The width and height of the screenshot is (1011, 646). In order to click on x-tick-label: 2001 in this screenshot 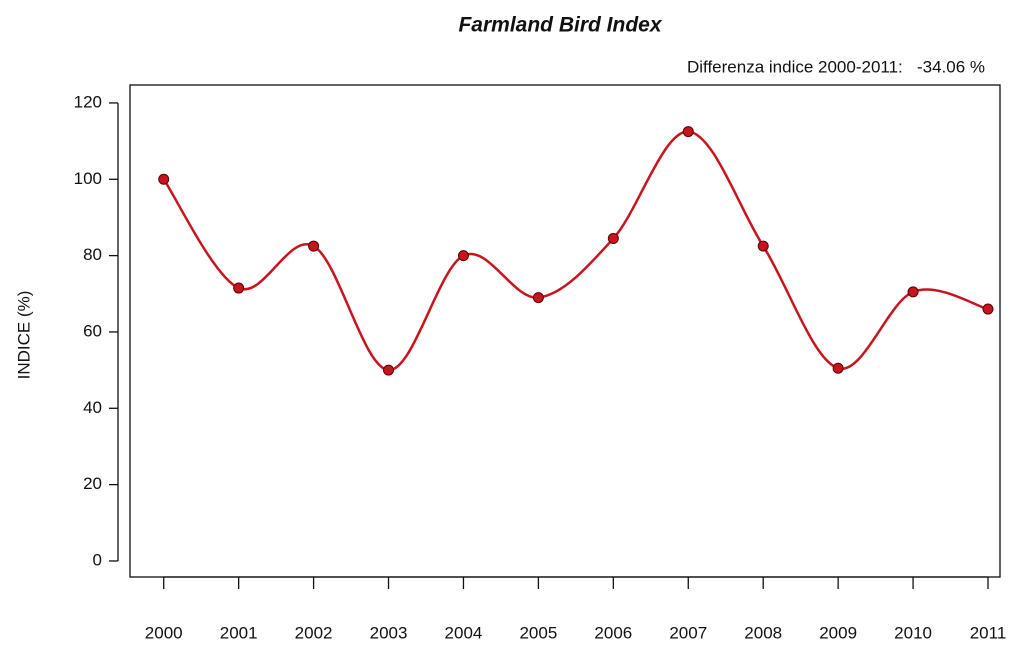, I will do `click(239, 632)`.